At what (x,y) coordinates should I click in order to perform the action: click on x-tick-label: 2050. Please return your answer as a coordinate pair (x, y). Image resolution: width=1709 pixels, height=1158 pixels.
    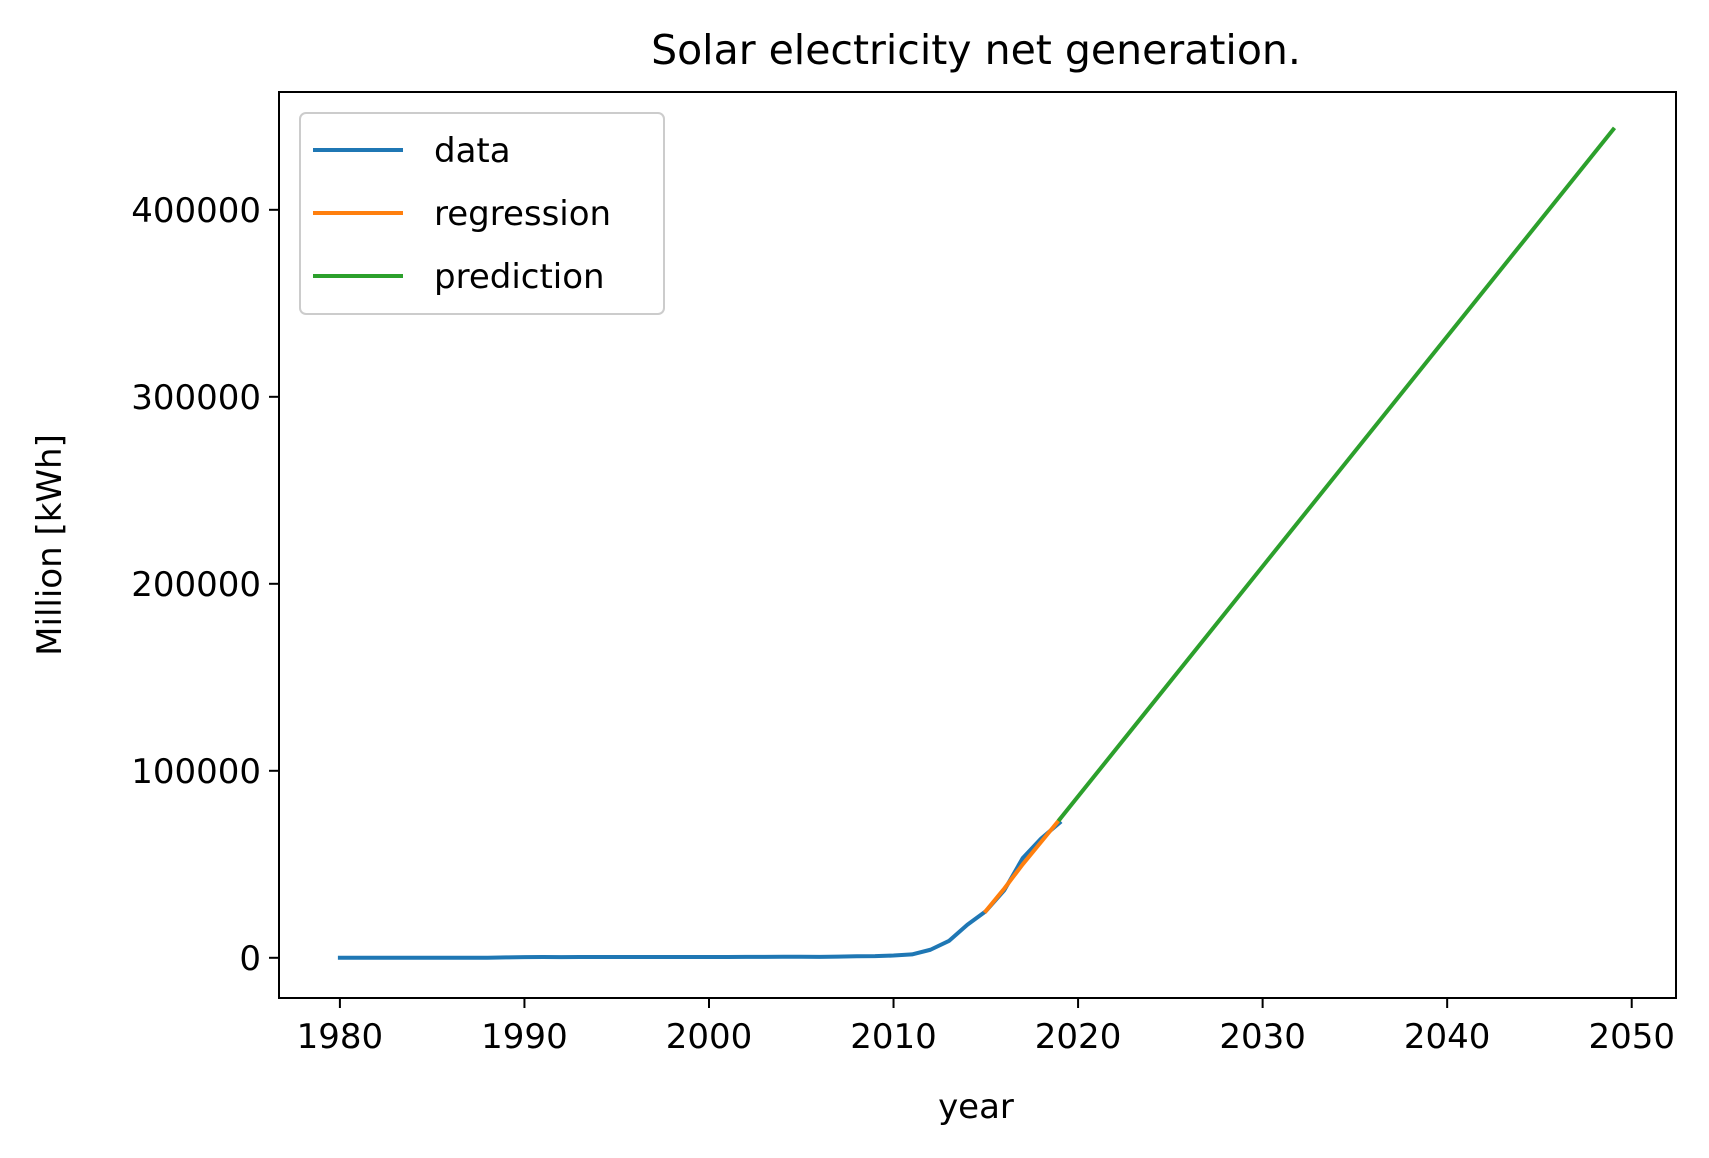
    Looking at the image, I should click on (1631, 1037).